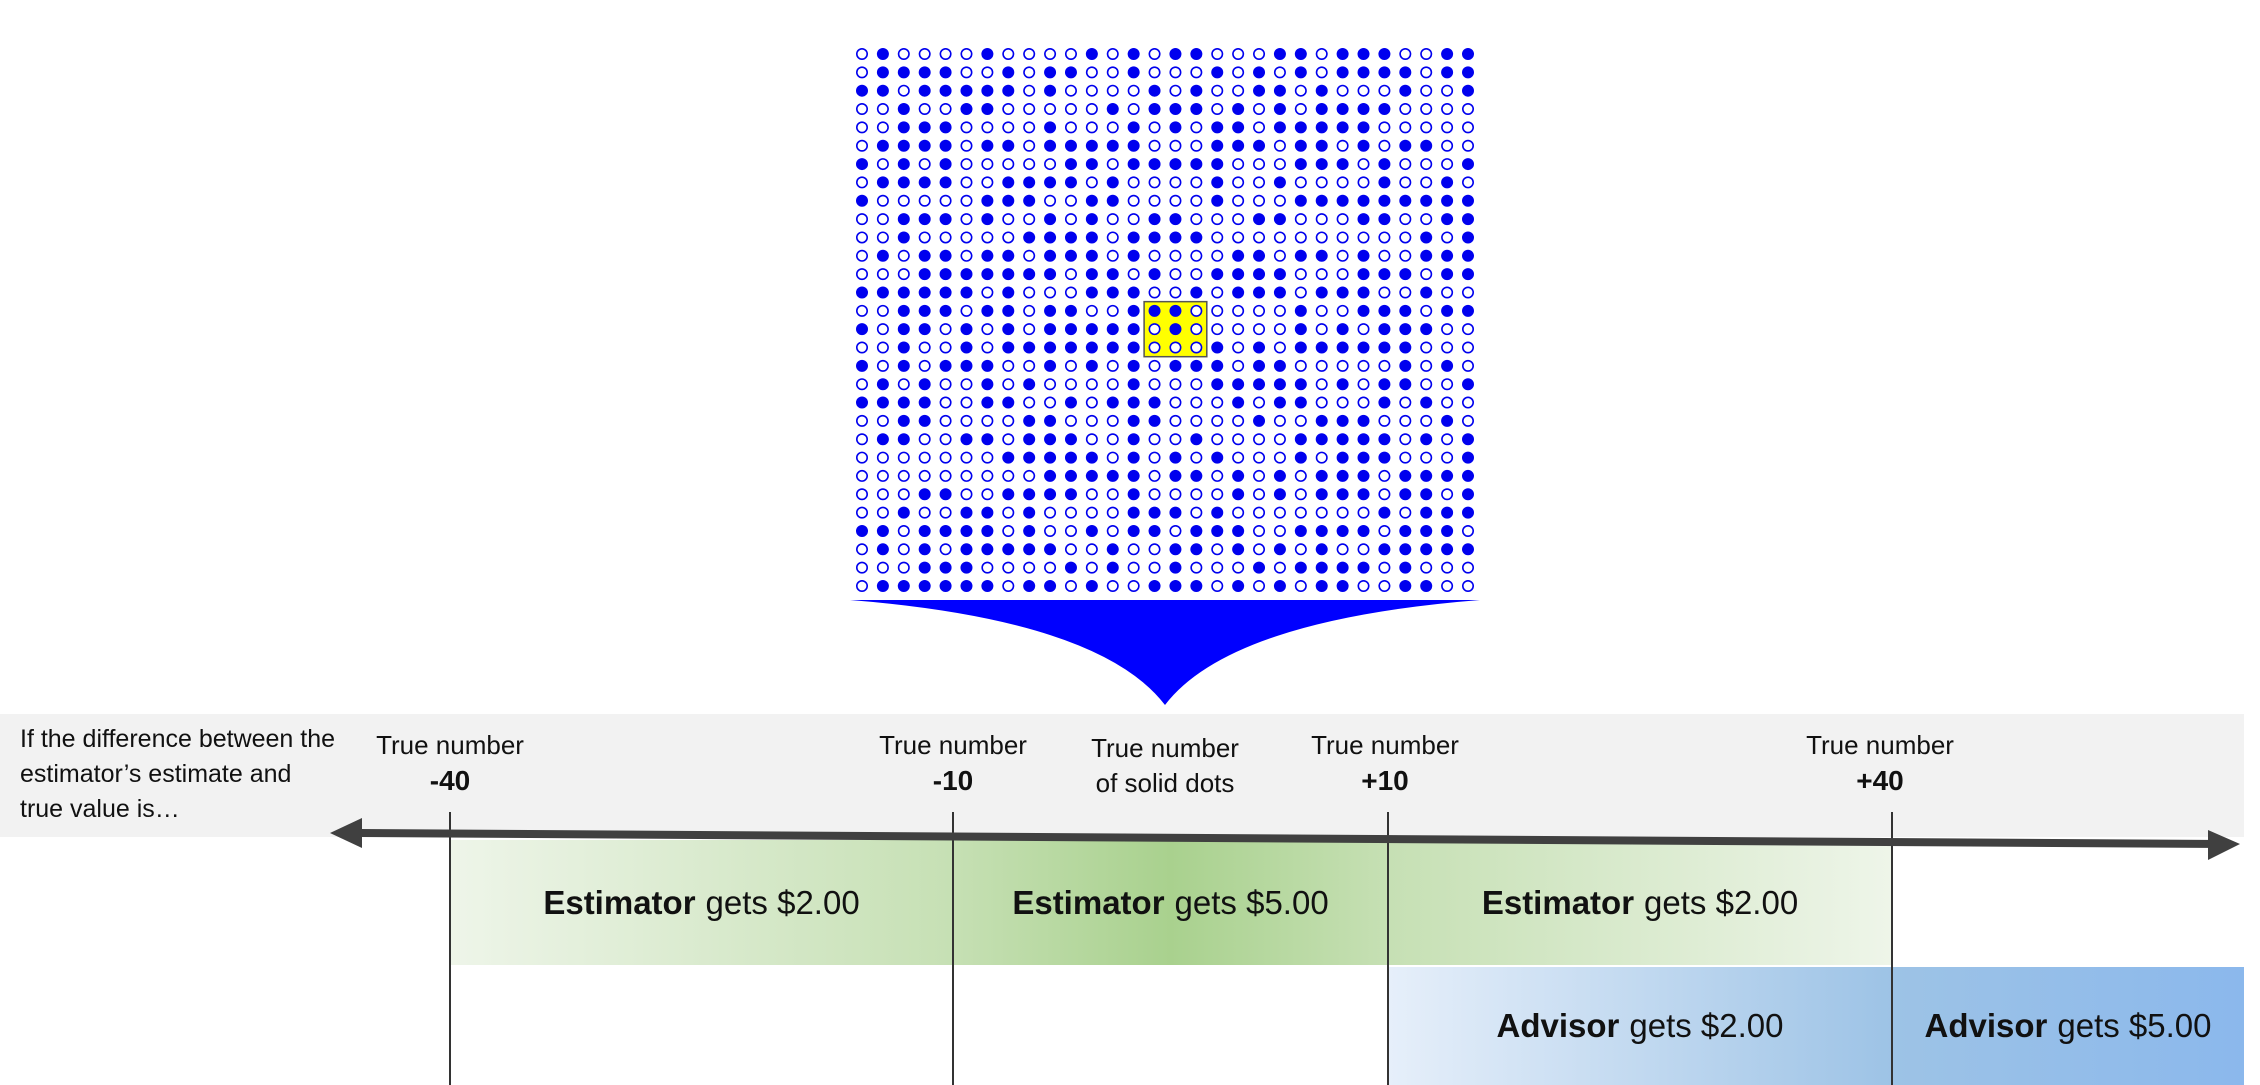  I want to click on arrow-head-left, so click(346, 833).